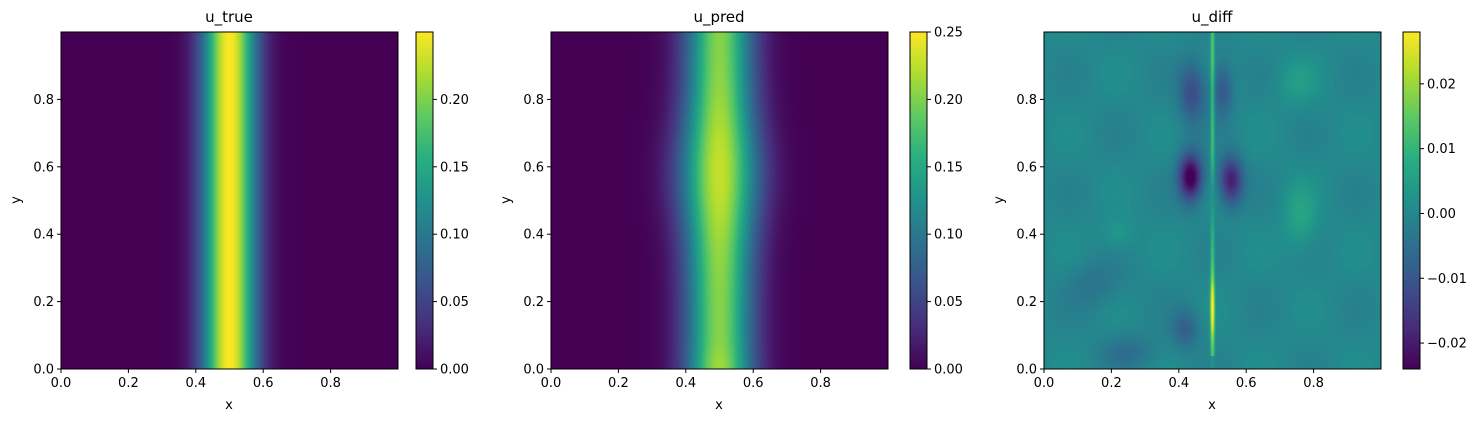 The image size is (1479, 421). What do you see at coordinates (1447, 344) in the screenshot?
I see `colorbar-tick-label: −0.02` at bounding box center [1447, 344].